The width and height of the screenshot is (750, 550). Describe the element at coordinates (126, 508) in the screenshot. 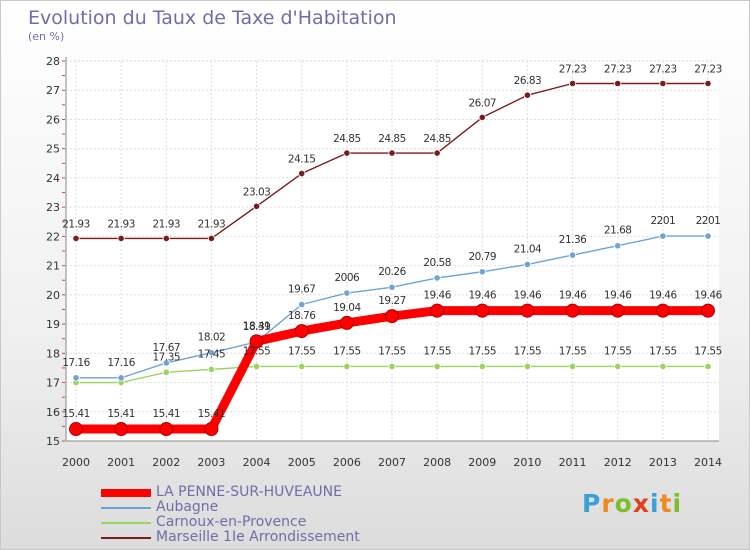

I see `legend-swatch-aubagne` at that location.